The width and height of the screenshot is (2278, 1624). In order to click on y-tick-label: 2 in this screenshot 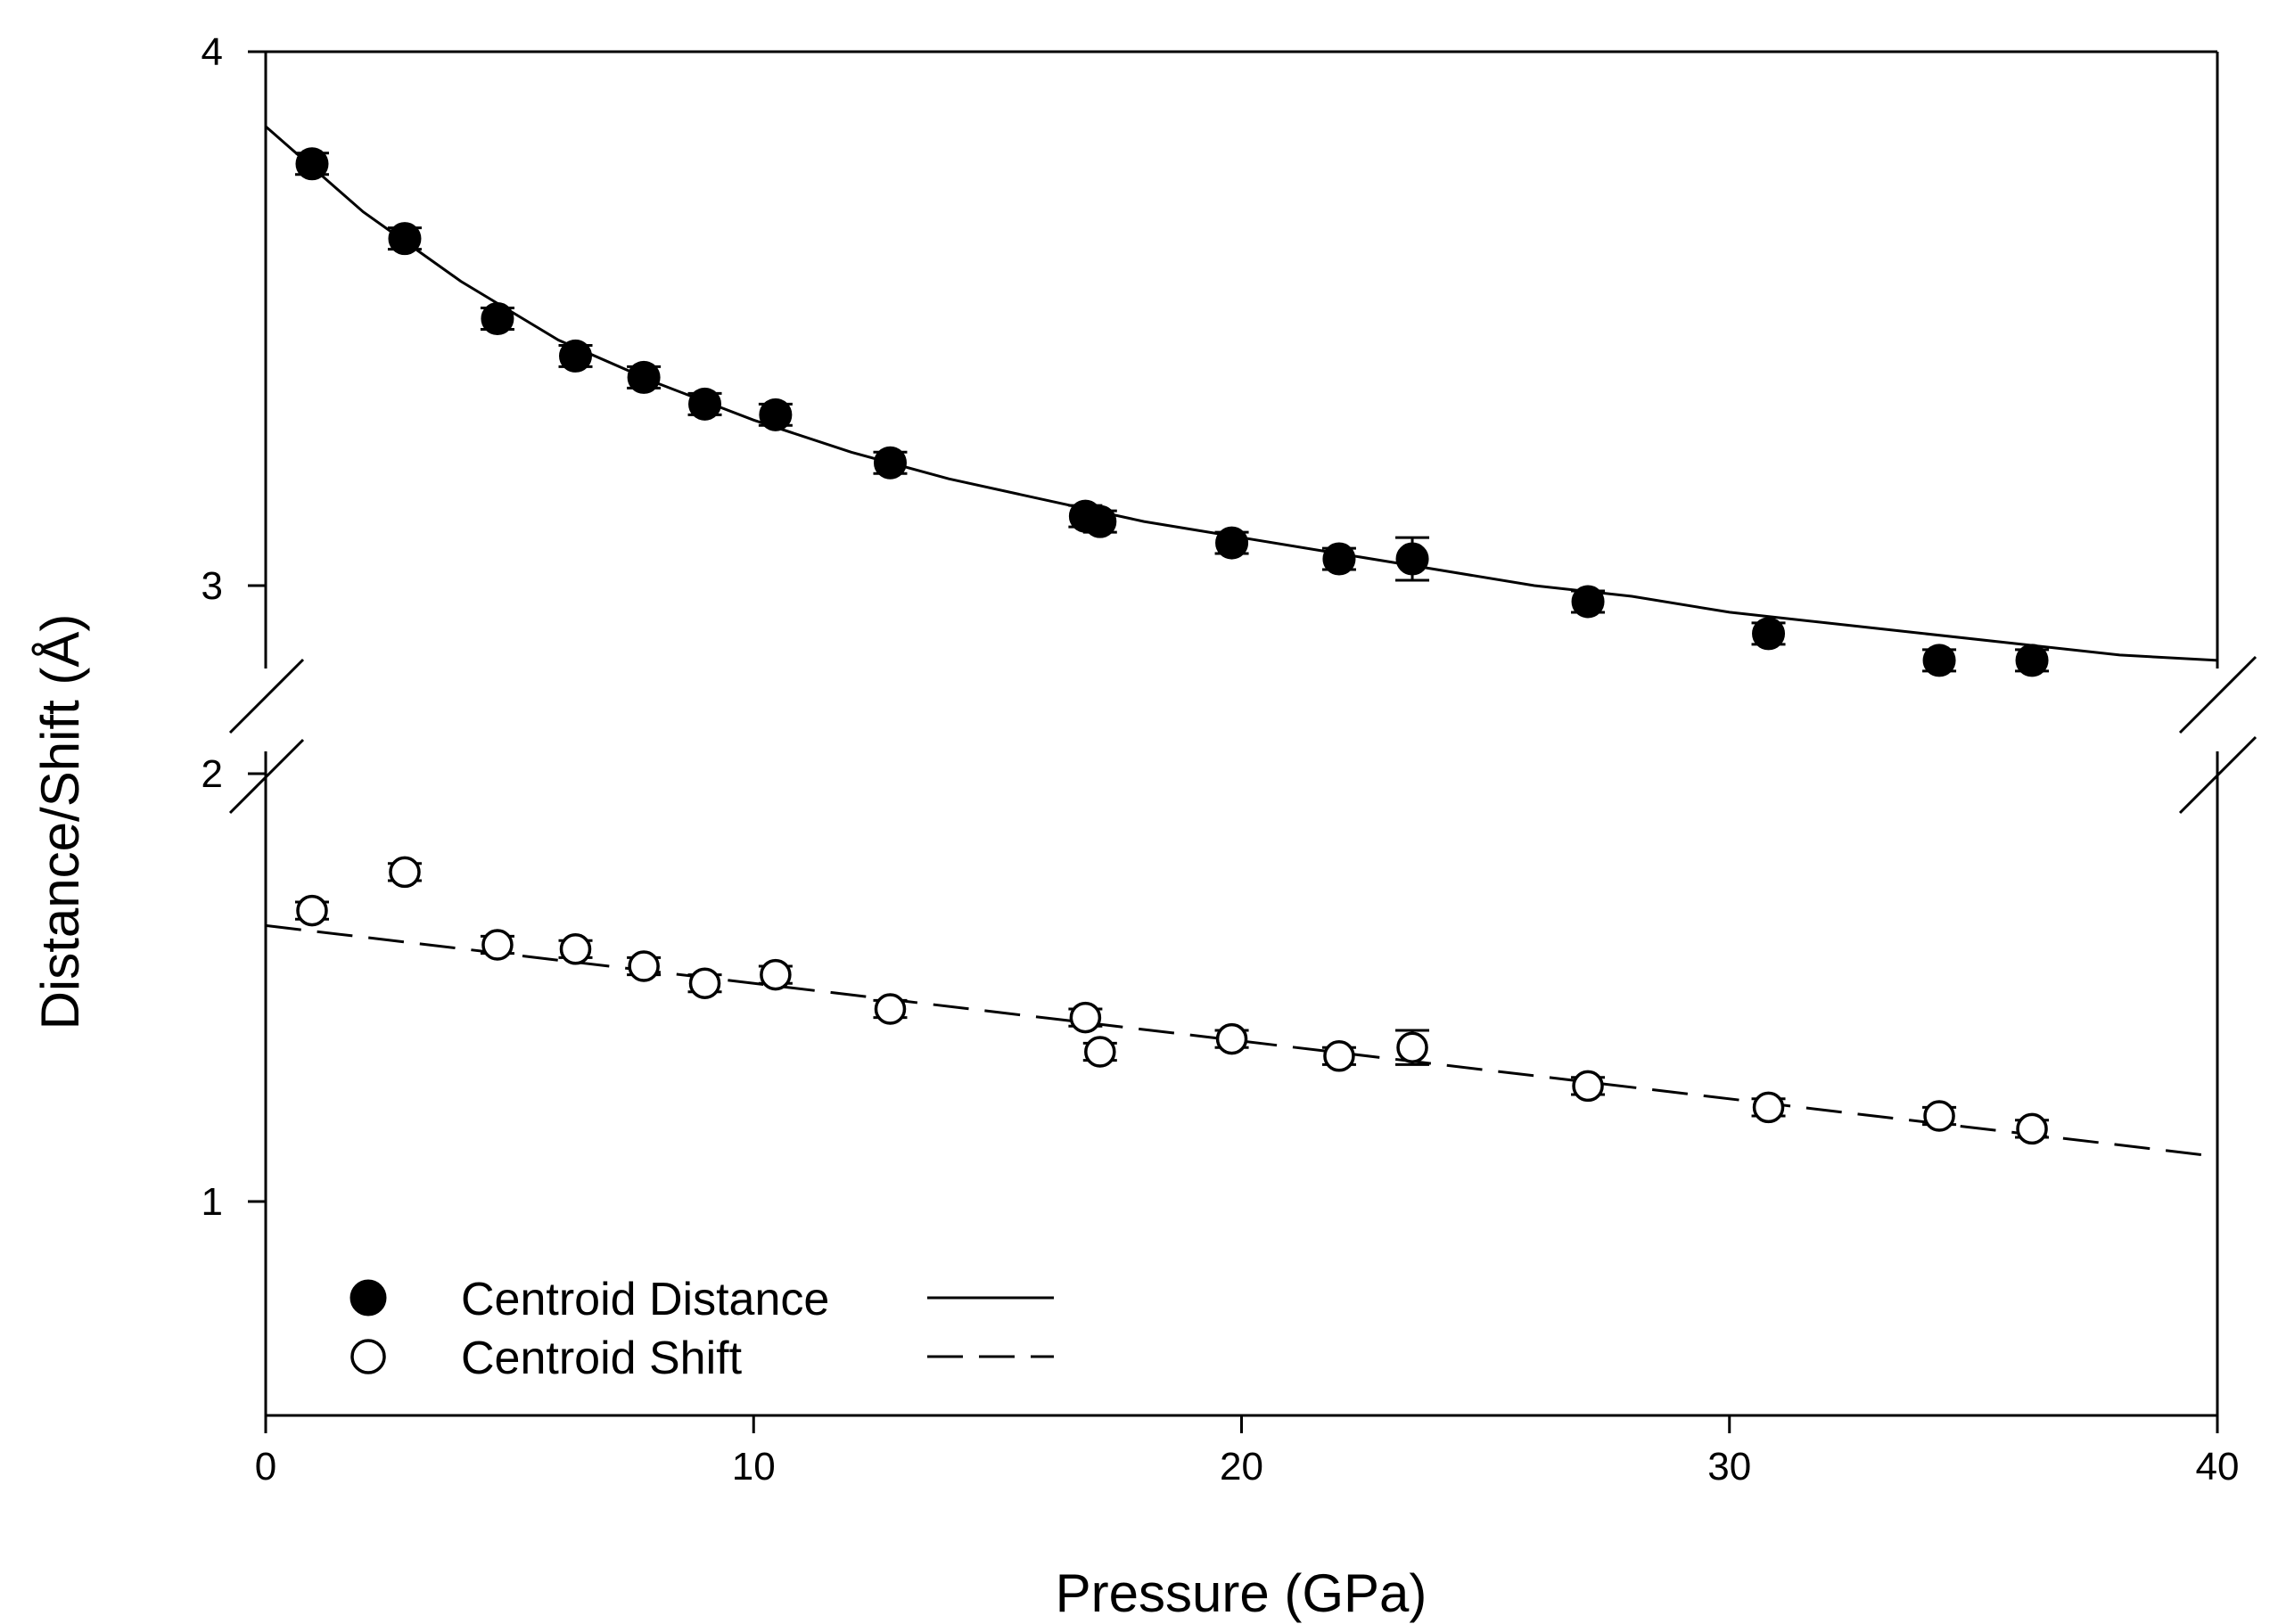, I will do `click(212, 774)`.